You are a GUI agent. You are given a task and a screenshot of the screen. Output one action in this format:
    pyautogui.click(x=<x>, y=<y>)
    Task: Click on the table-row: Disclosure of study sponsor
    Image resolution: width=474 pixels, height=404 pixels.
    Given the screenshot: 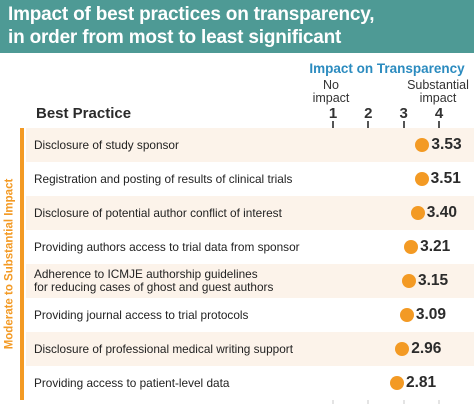 What is the action you would take?
    pyautogui.click(x=250, y=145)
    